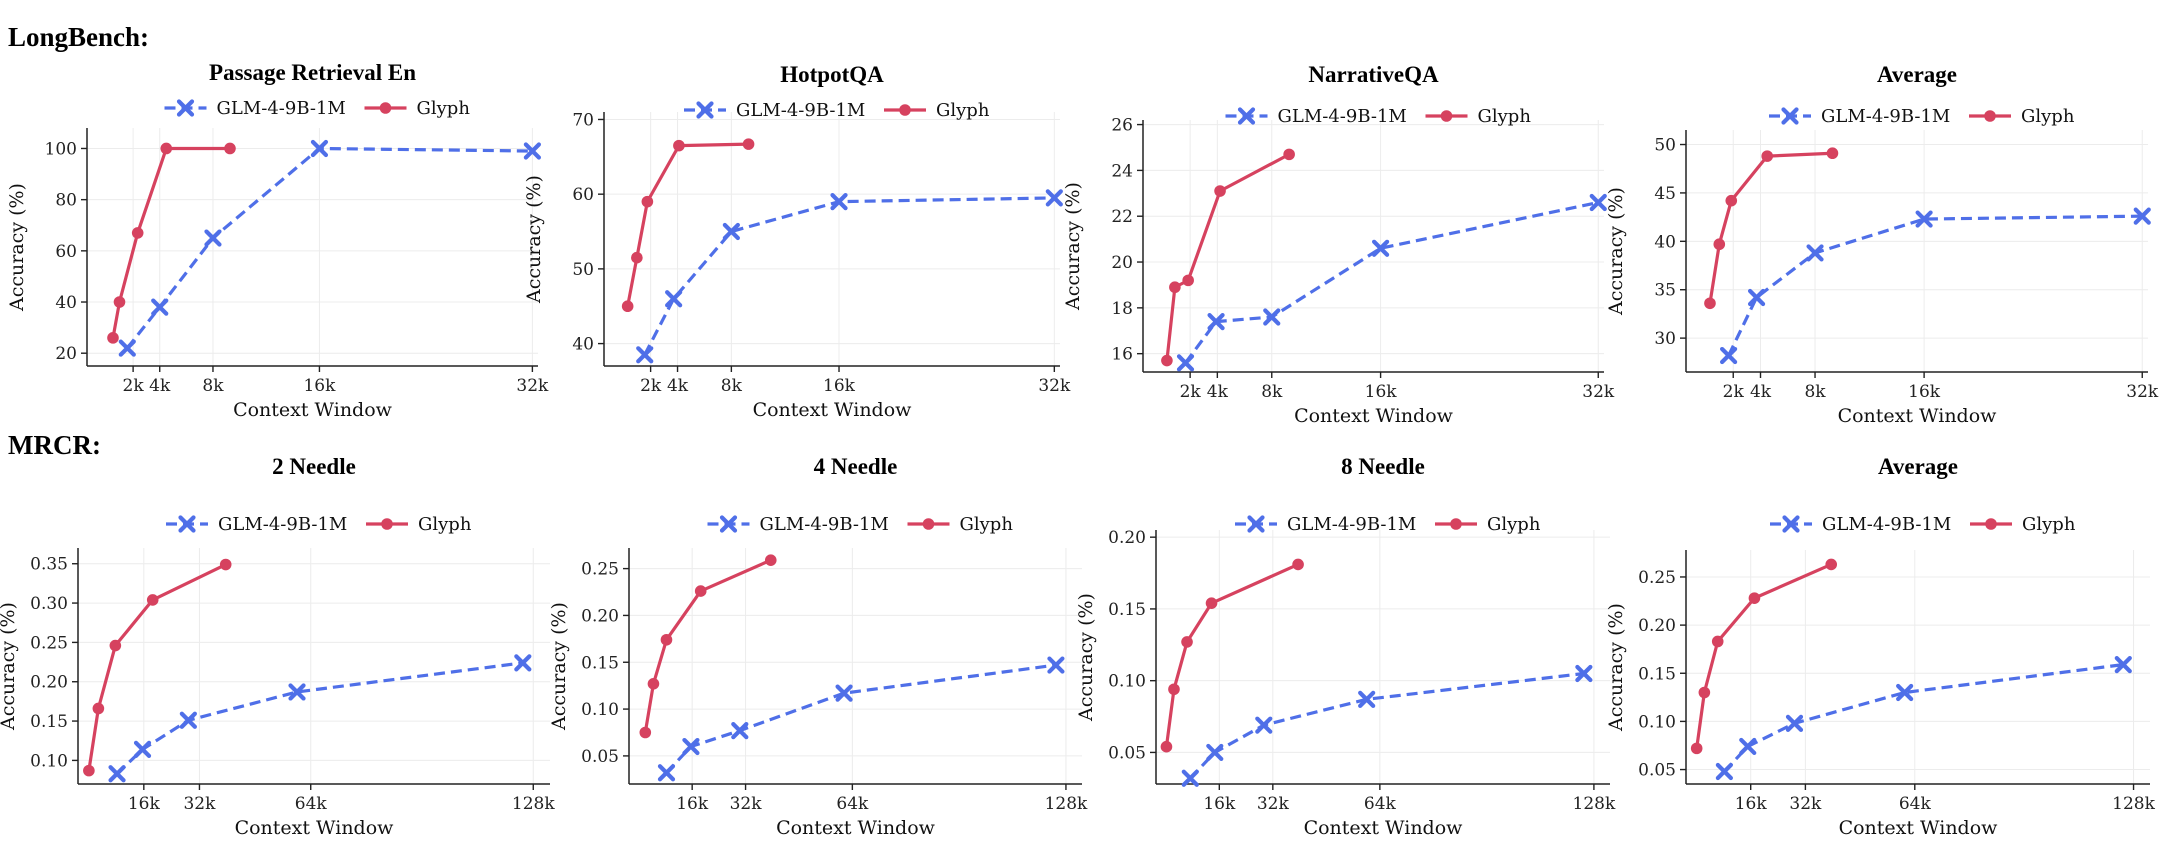 The image size is (2160, 854). I want to click on chart-title: 8 Needle, so click(1383, 466).